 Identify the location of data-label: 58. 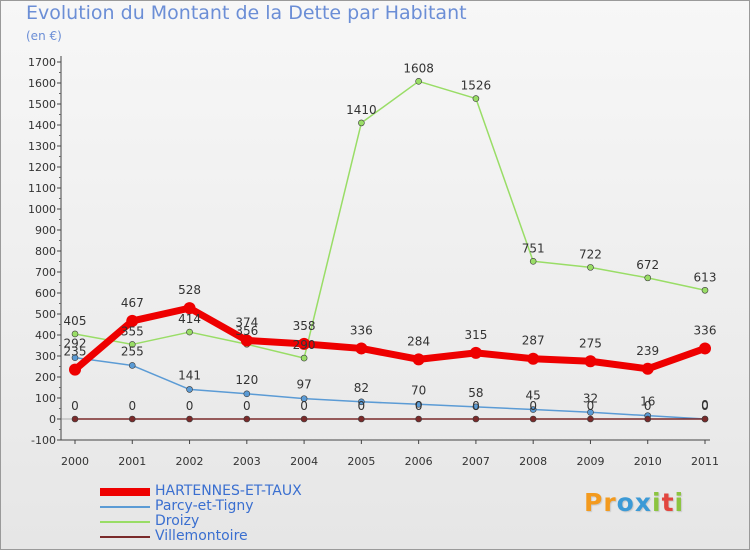
(475, 393).